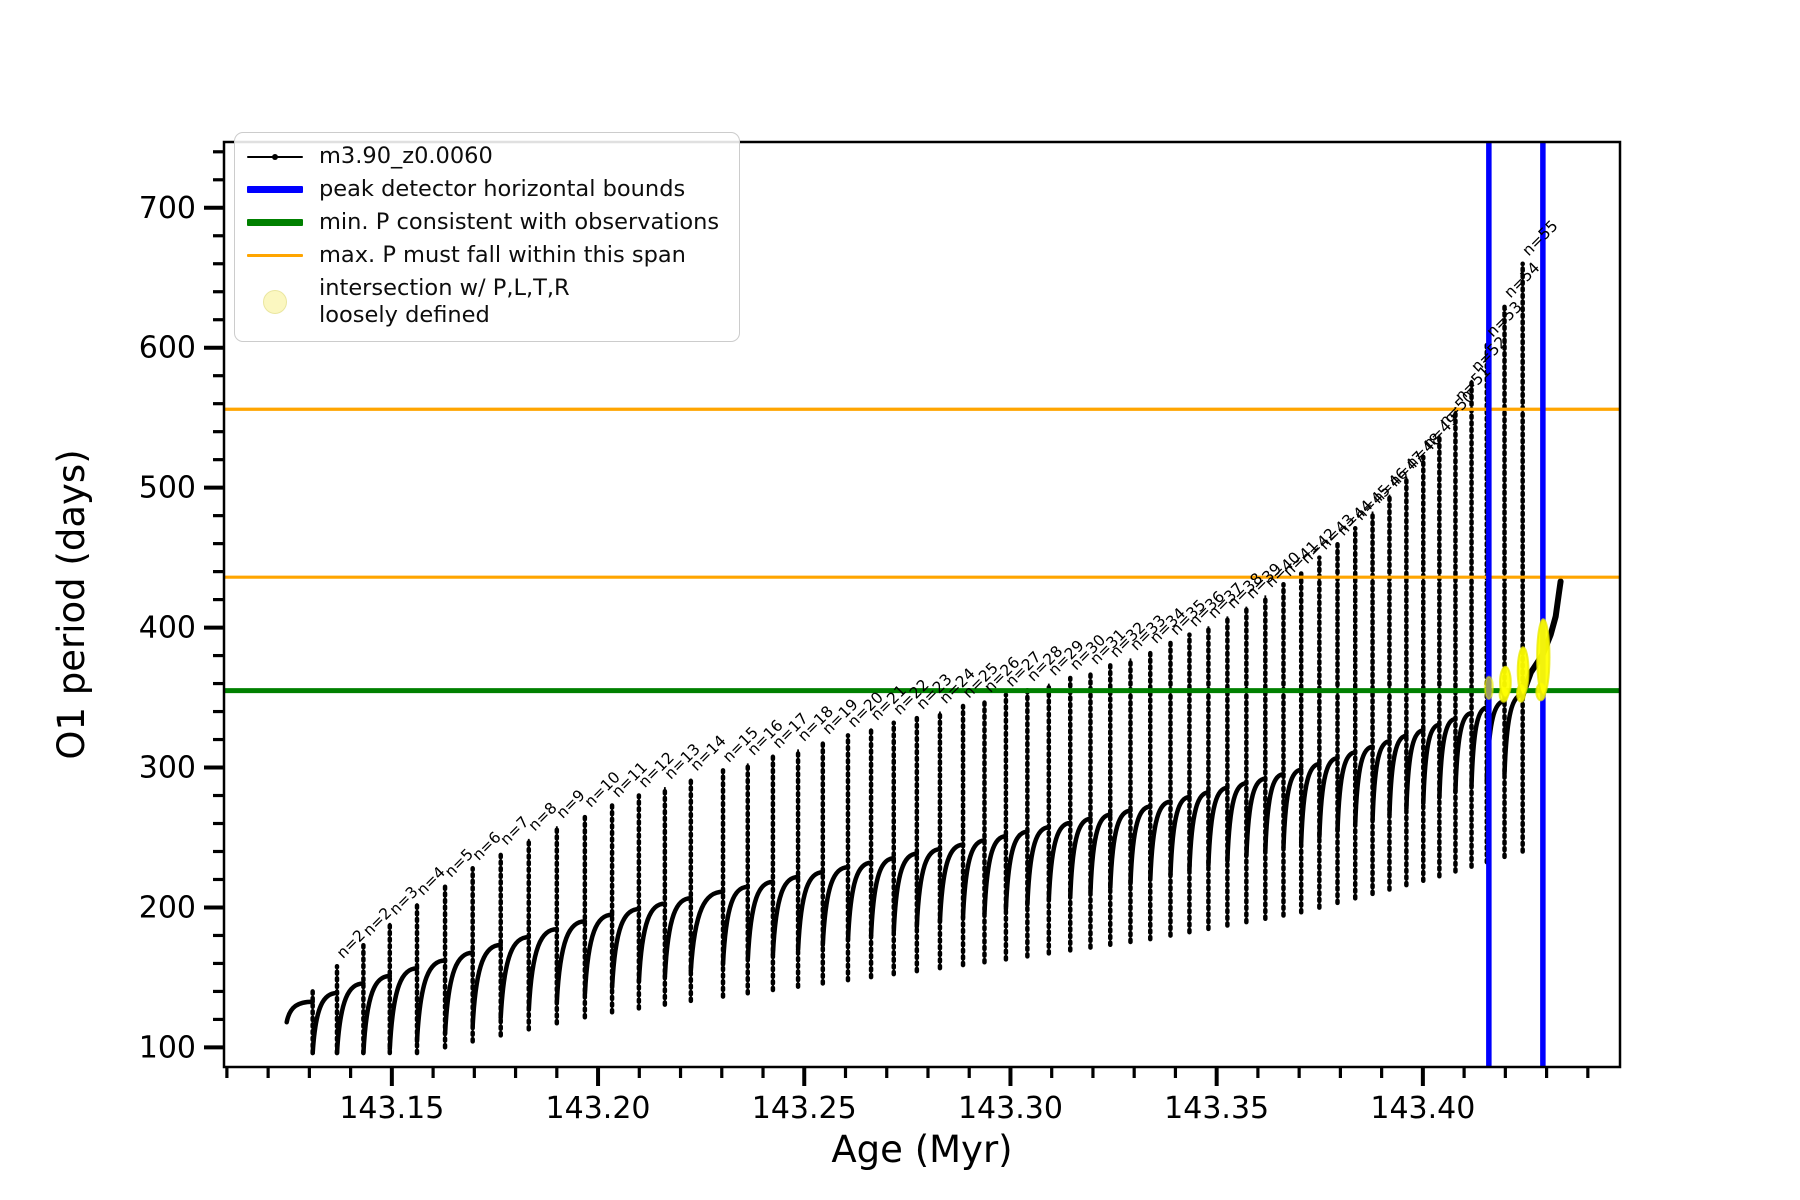 Image resolution: width=1800 pixels, height=1200 pixels. What do you see at coordinates (444, 301) in the screenshot?
I see `legend-item-label: intersection w/ P,L,T,R loosely defined` at bounding box center [444, 301].